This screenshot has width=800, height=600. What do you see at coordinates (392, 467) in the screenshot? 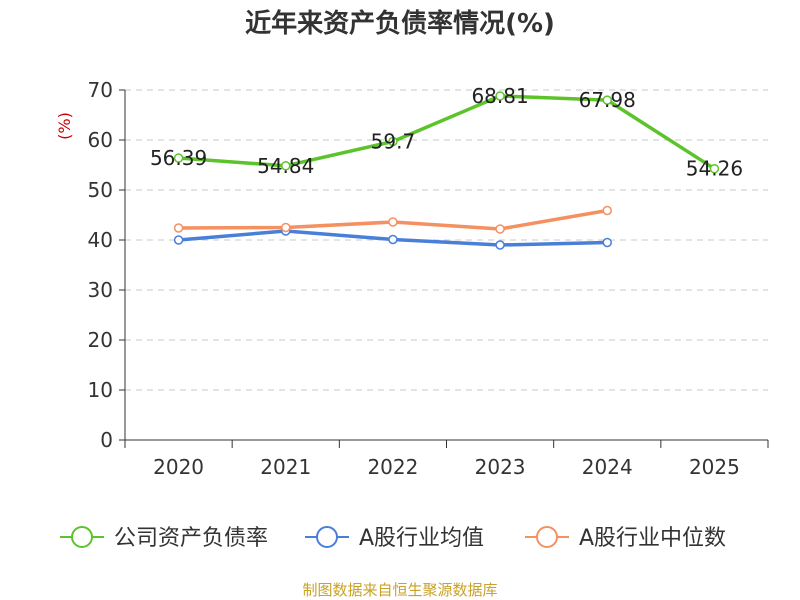
I see `x-tick-label: 2022` at bounding box center [392, 467].